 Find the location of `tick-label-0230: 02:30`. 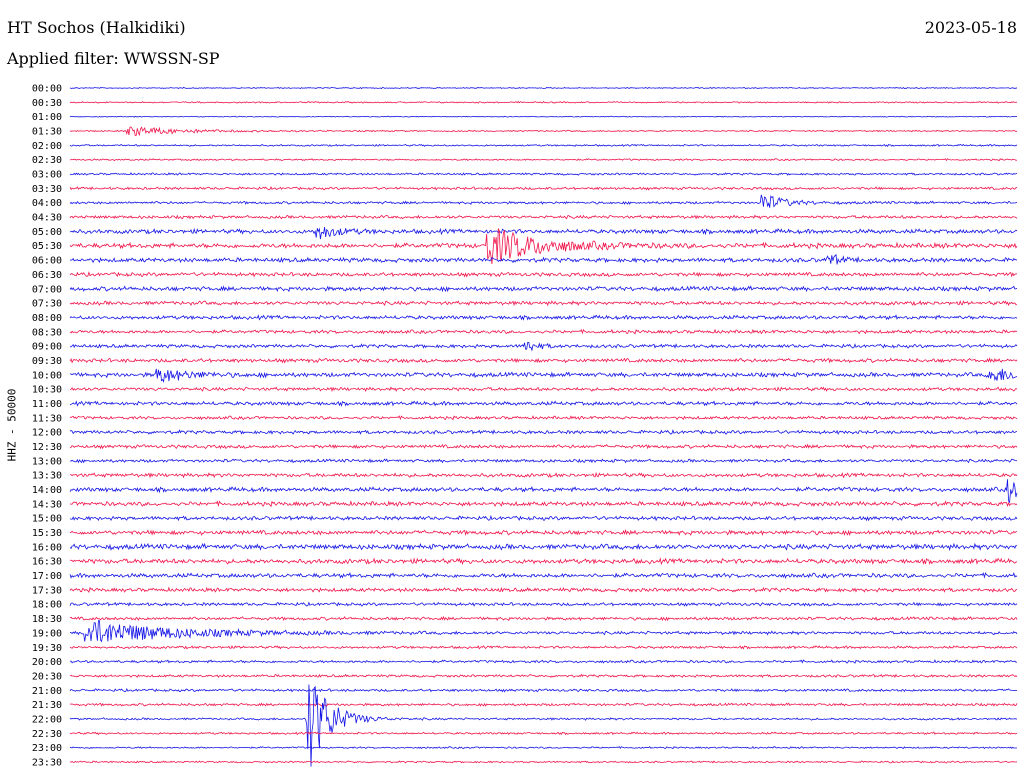

tick-label-0230: 02:30 is located at coordinates (47, 160).